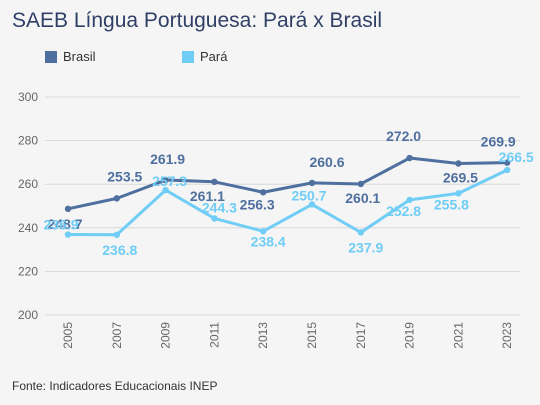 This screenshot has width=540, height=405. Describe the element at coordinates (257, 204) in the screenshot. I see `data-label: 256.3` at that location.